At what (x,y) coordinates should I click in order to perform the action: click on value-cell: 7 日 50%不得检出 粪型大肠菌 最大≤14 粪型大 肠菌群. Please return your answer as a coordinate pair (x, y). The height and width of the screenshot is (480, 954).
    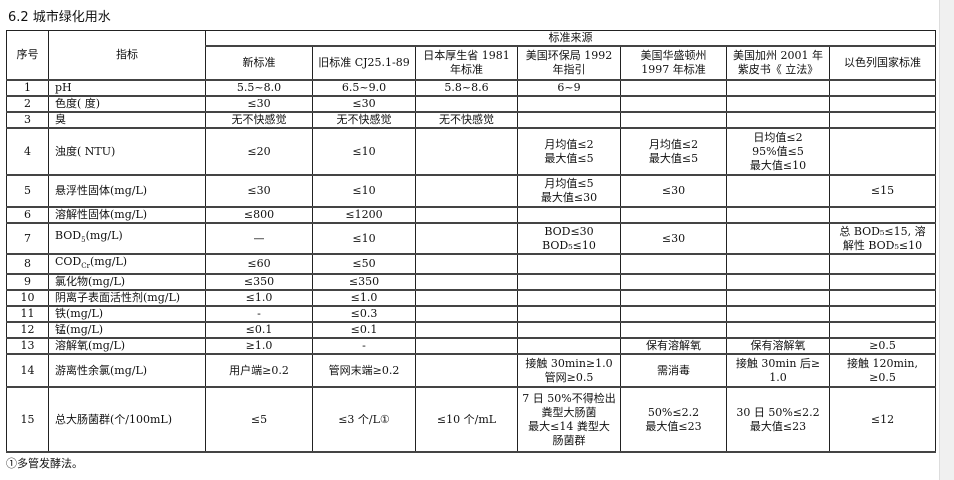
    Looking at the image, I should click on (569, 419).